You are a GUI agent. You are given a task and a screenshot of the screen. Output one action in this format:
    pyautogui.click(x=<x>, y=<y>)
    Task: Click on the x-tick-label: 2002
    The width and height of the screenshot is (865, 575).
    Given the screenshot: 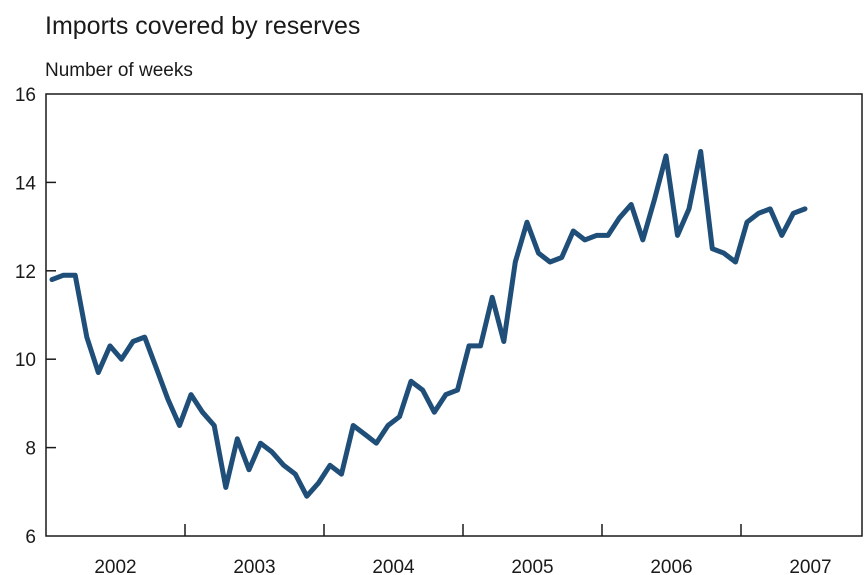 What is the action you would take?
    pyautogui.click(x=115, y=566)
    